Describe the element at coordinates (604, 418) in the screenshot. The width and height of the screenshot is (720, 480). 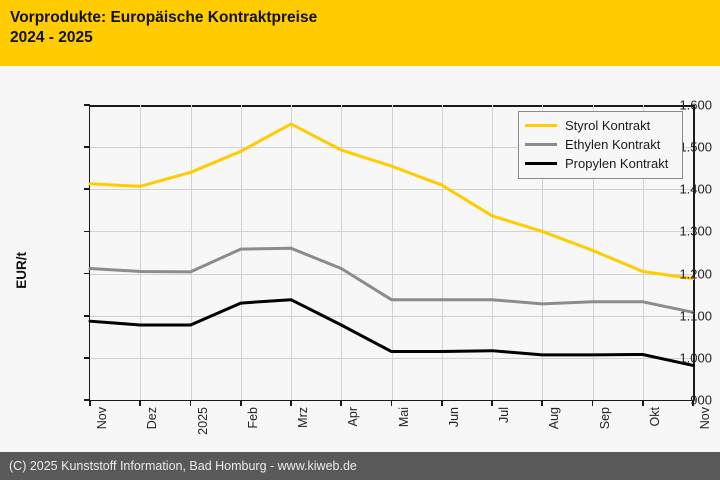
I see `x-axis-tick-label: Sep` at that location.